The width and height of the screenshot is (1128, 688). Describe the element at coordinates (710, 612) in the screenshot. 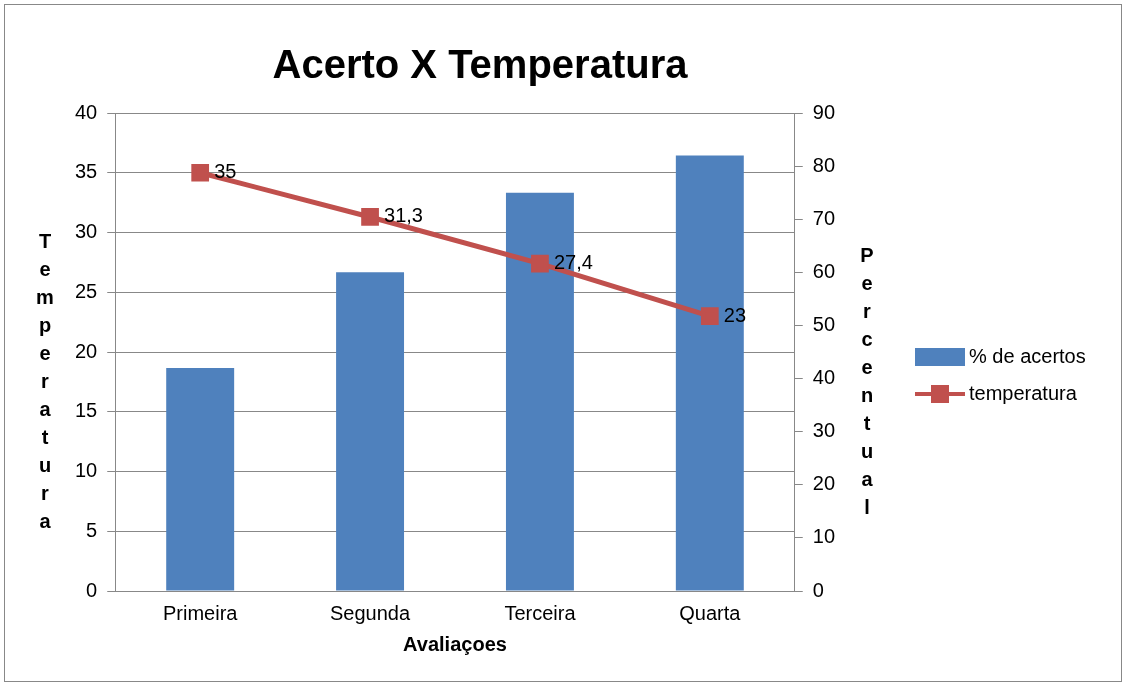

I see `x-tick-label: Quarta` at that location.